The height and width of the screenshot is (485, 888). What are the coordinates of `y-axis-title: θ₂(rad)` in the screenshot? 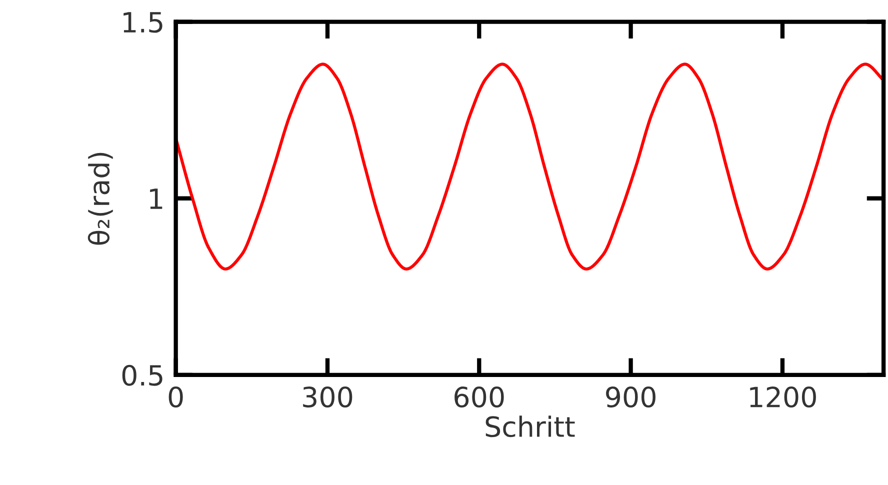 It's located at (100, 198).